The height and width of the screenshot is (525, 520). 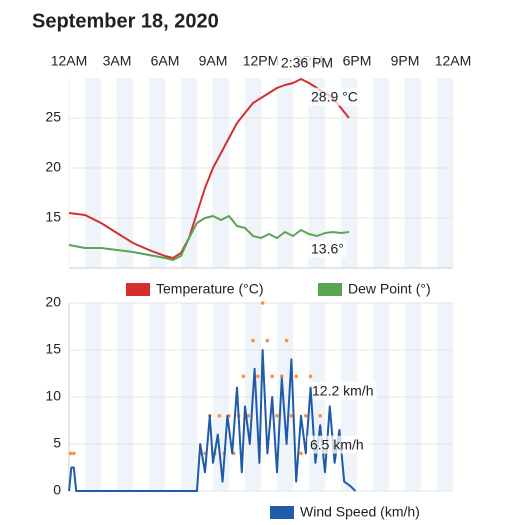 I want to click on x-tick-label: 12PM, so click(x=261, y=61).